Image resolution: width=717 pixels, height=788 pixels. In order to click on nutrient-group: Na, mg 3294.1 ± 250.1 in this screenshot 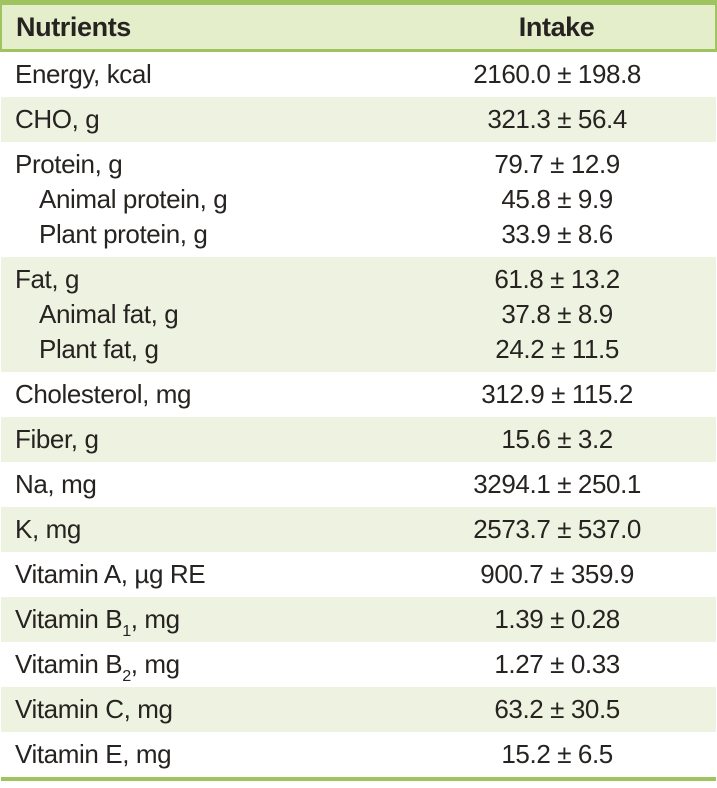, I will do `click(358, 484)`.